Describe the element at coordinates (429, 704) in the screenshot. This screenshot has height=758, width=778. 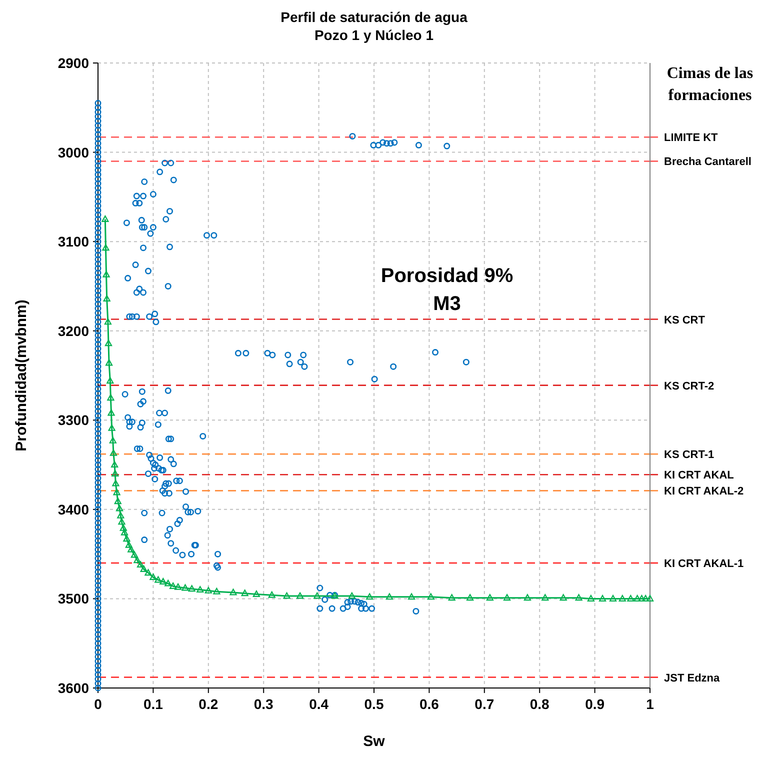
I see `x-tick-label: 0.6` at that location.